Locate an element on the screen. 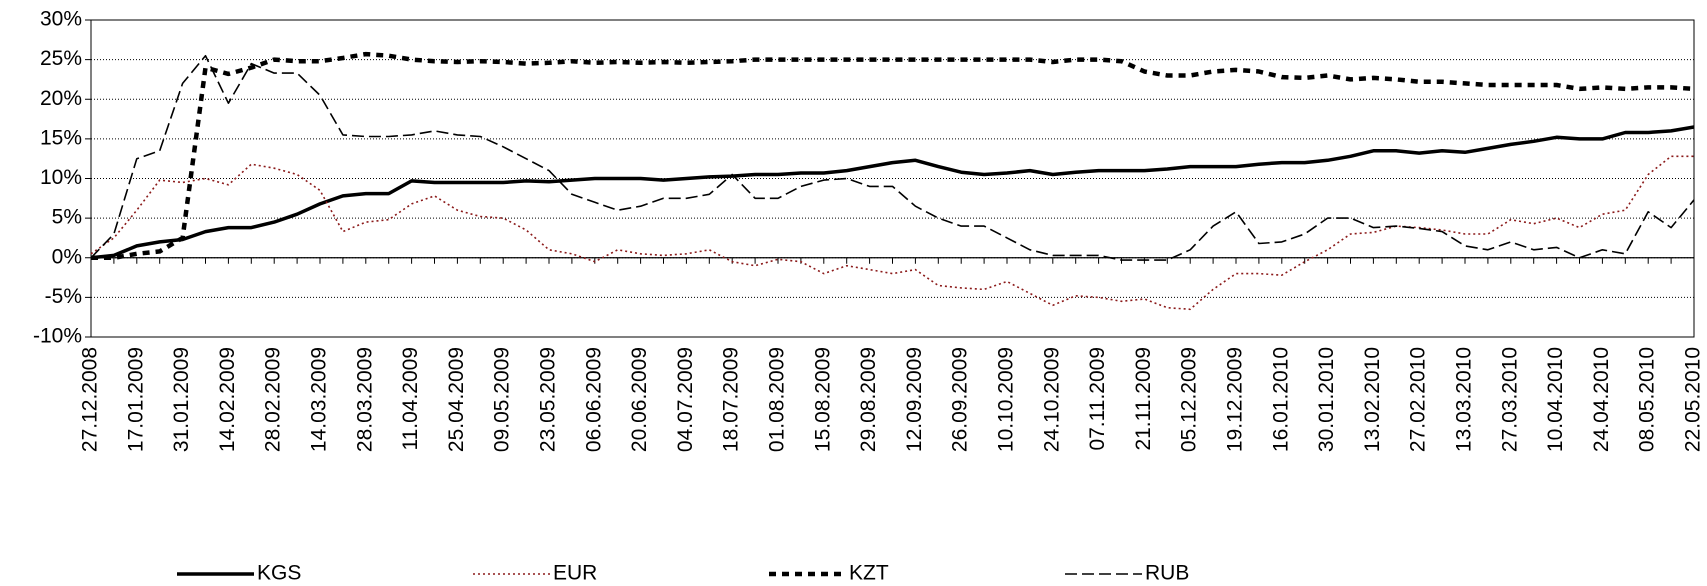 This screenshot has height=586, width=1707. legend-label: RUB is located at coordinates (1167, 573).